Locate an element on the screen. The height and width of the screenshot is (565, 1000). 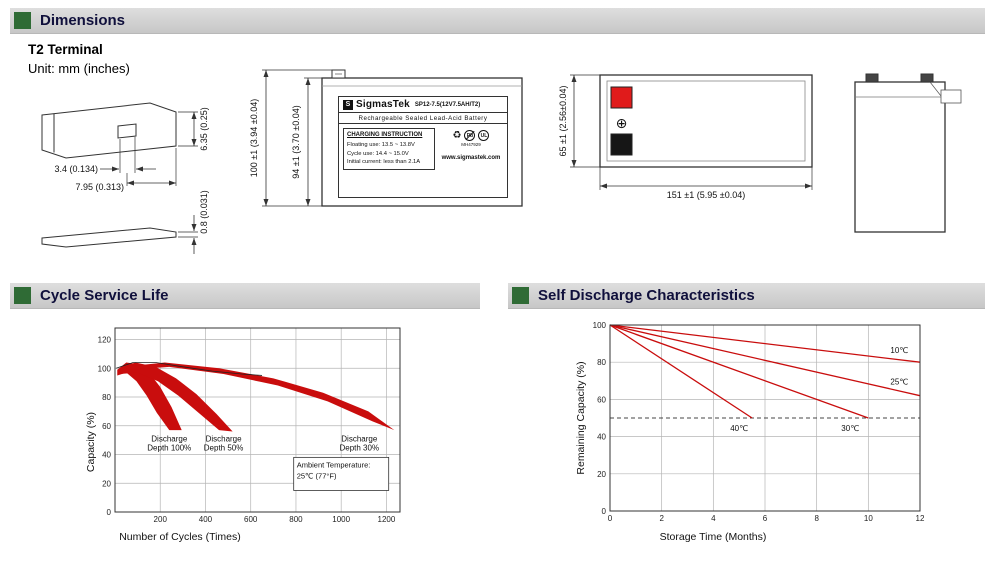
svg-text: 800 is located at coordinates (296, 519).